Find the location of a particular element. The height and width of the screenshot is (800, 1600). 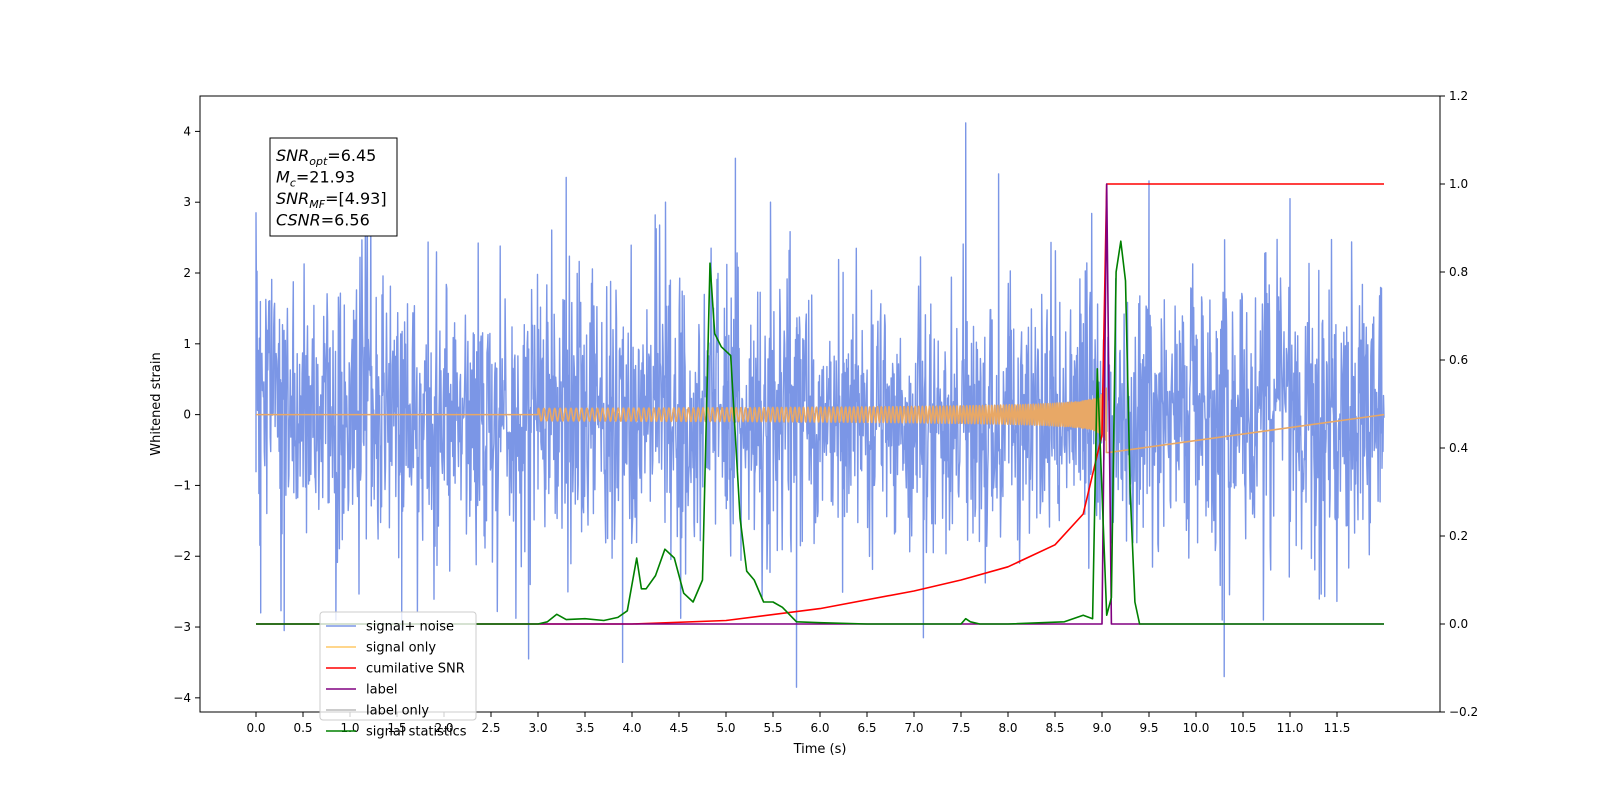

x-tick-label: 0.5 is located at coordinates (302, 728).